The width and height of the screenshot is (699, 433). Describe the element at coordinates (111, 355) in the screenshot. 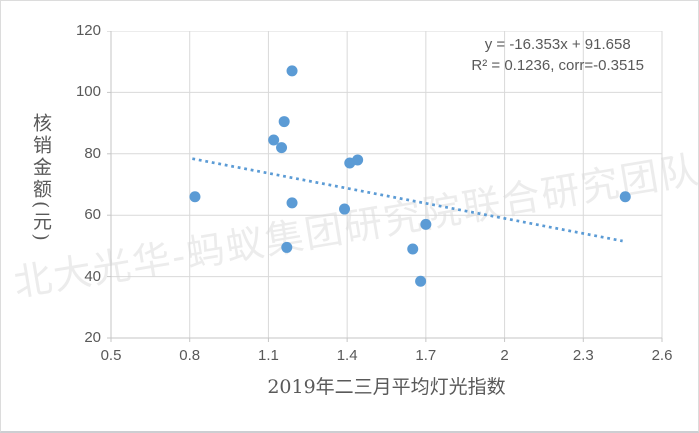

I see `x-tick-label: 0.5` at that location.